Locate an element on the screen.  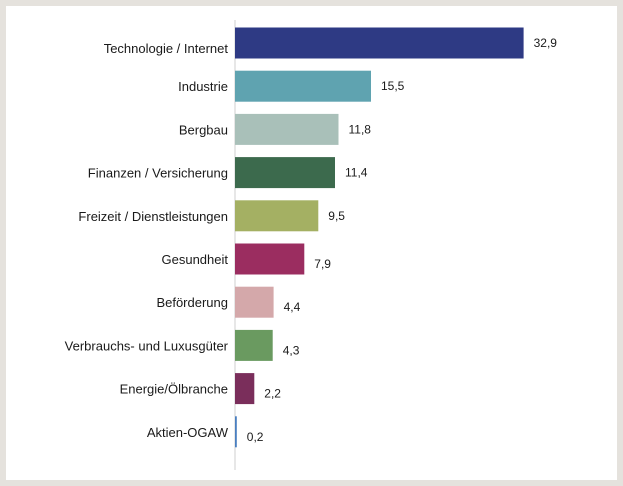
category-label-aktien-ogaw: Aktien-OGAW is located at coordinates (188, 432).